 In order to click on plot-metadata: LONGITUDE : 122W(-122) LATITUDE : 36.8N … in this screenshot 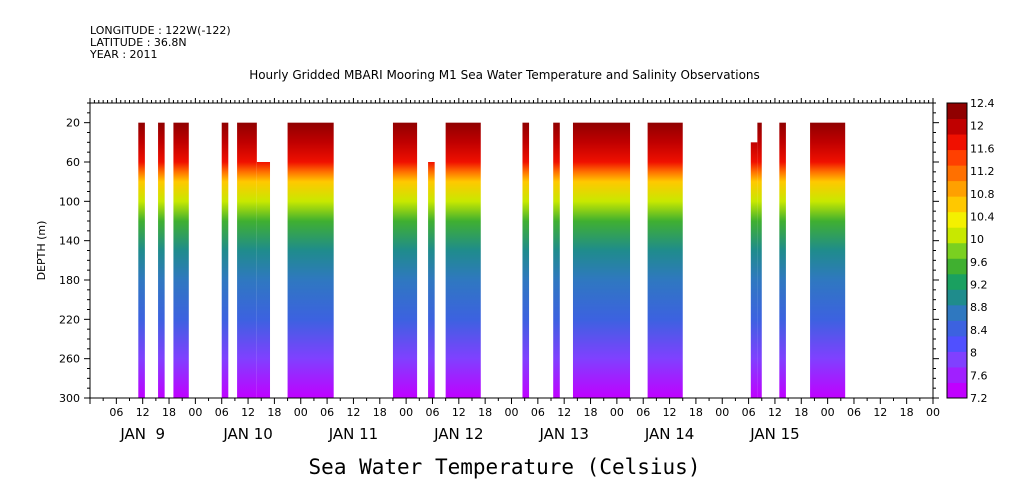, I will do `click(160, 43)`.